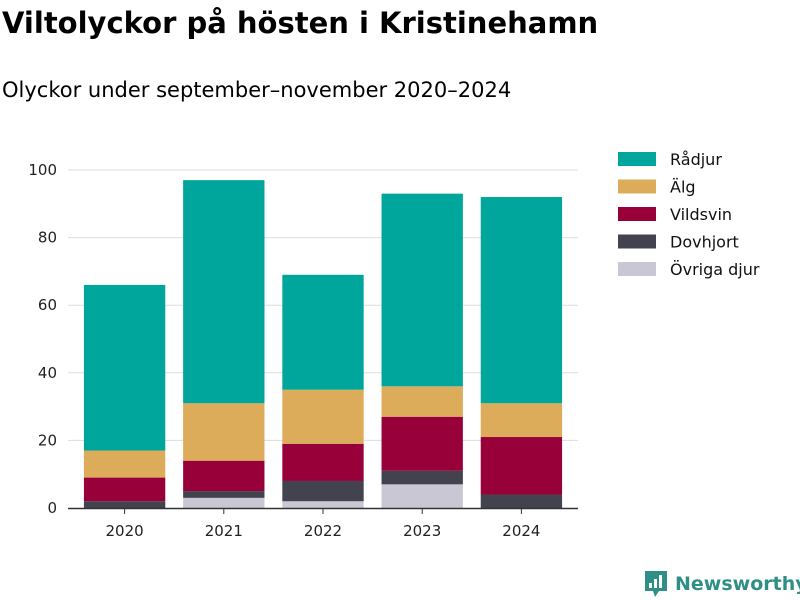 This screenshot has height=600, width=800. Describe the element at coordinates (52, 508) in the screenshot. I see `y-tick-label: 0` at that location.